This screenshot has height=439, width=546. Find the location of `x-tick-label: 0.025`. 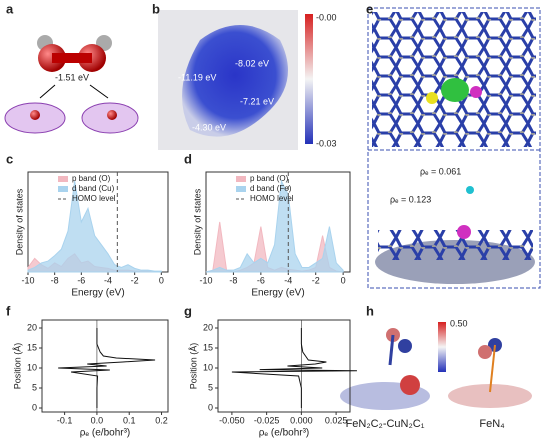

x-tick-label: 0.025 is located at coordinates (336, 420).